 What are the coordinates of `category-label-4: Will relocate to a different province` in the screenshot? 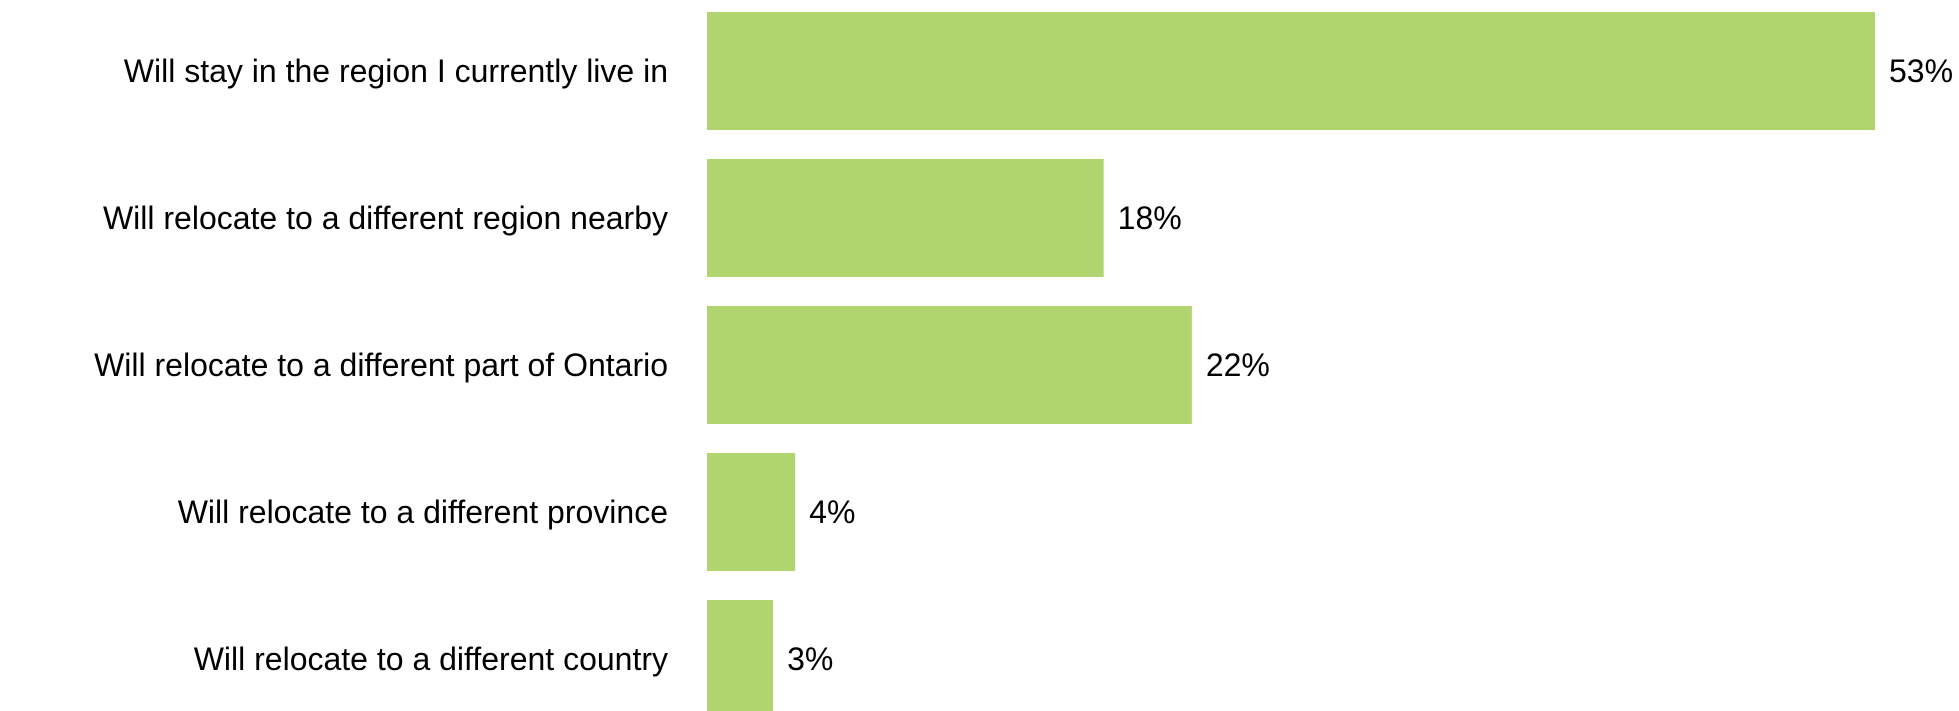 It's located at (423, 512).